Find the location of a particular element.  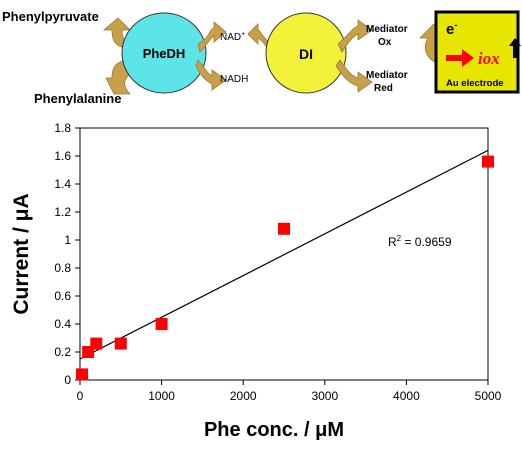

au-electrode is located at coordinates (477, 52).